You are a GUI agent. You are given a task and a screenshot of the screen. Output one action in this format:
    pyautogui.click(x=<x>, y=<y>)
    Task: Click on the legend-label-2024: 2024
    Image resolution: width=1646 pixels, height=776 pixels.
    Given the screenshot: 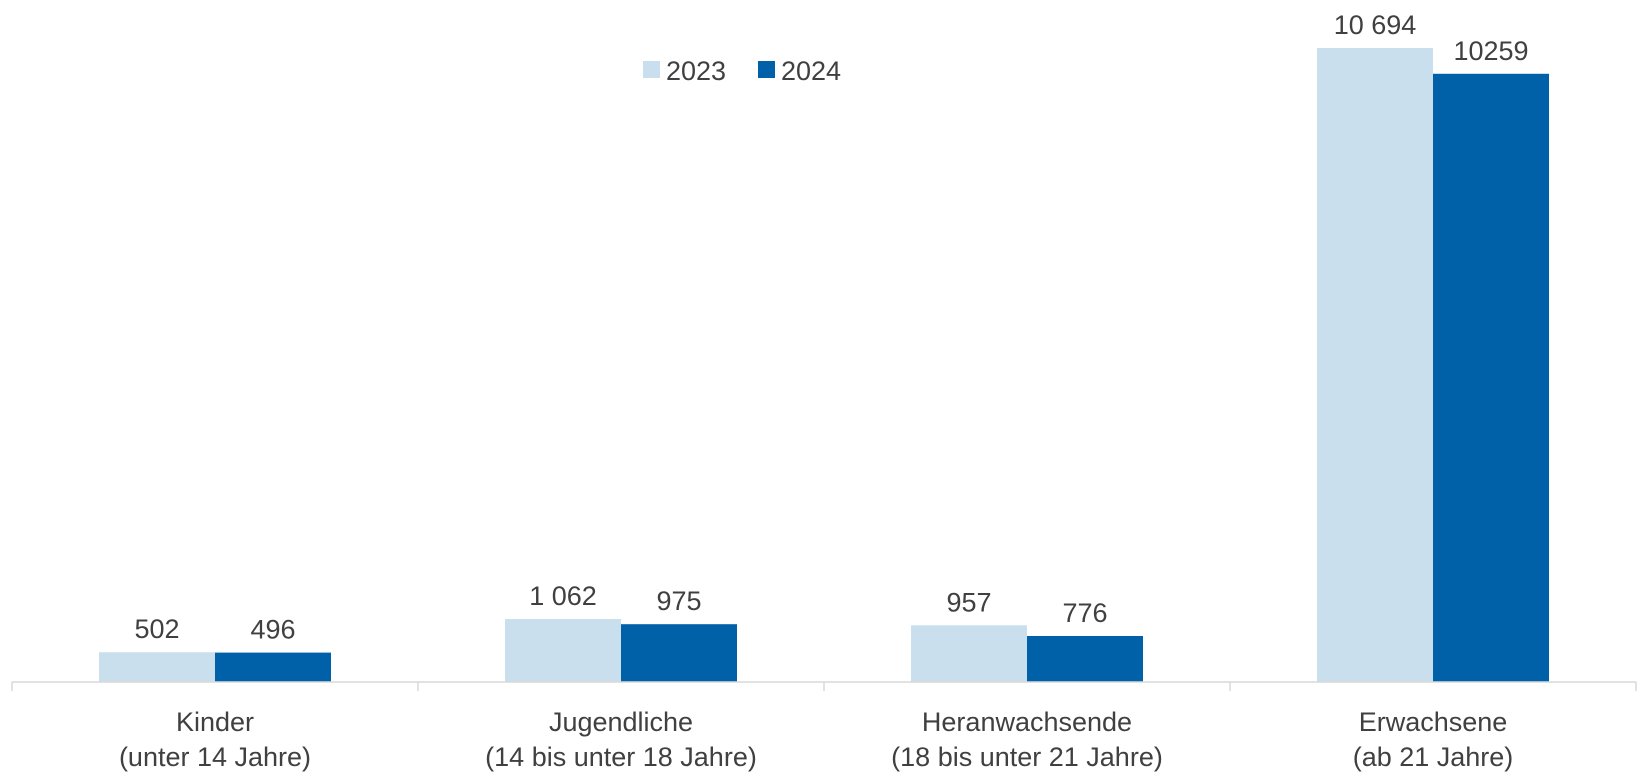 What is the action you would take?
    pyautogui.click(x=811, y=71)
    